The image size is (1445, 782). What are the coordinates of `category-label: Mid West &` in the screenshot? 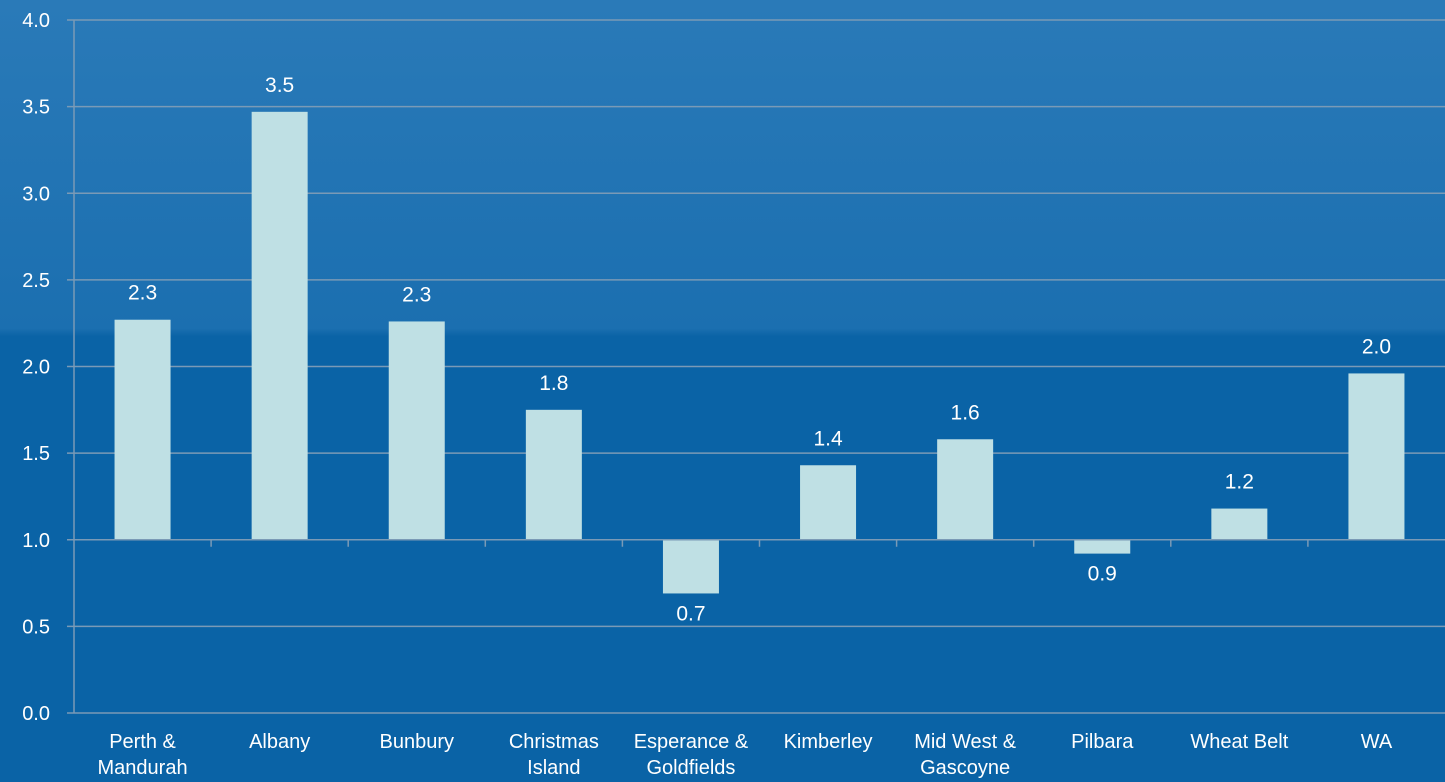 It's located at (965, 742).